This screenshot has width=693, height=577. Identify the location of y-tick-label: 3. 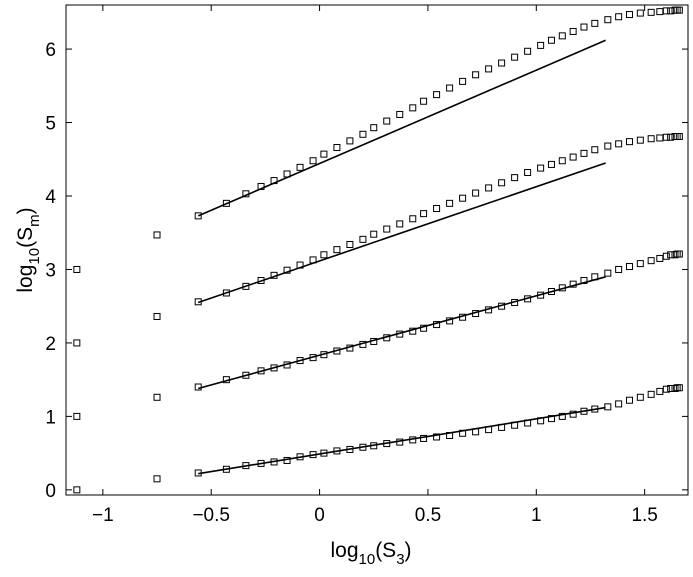
(50, 270).